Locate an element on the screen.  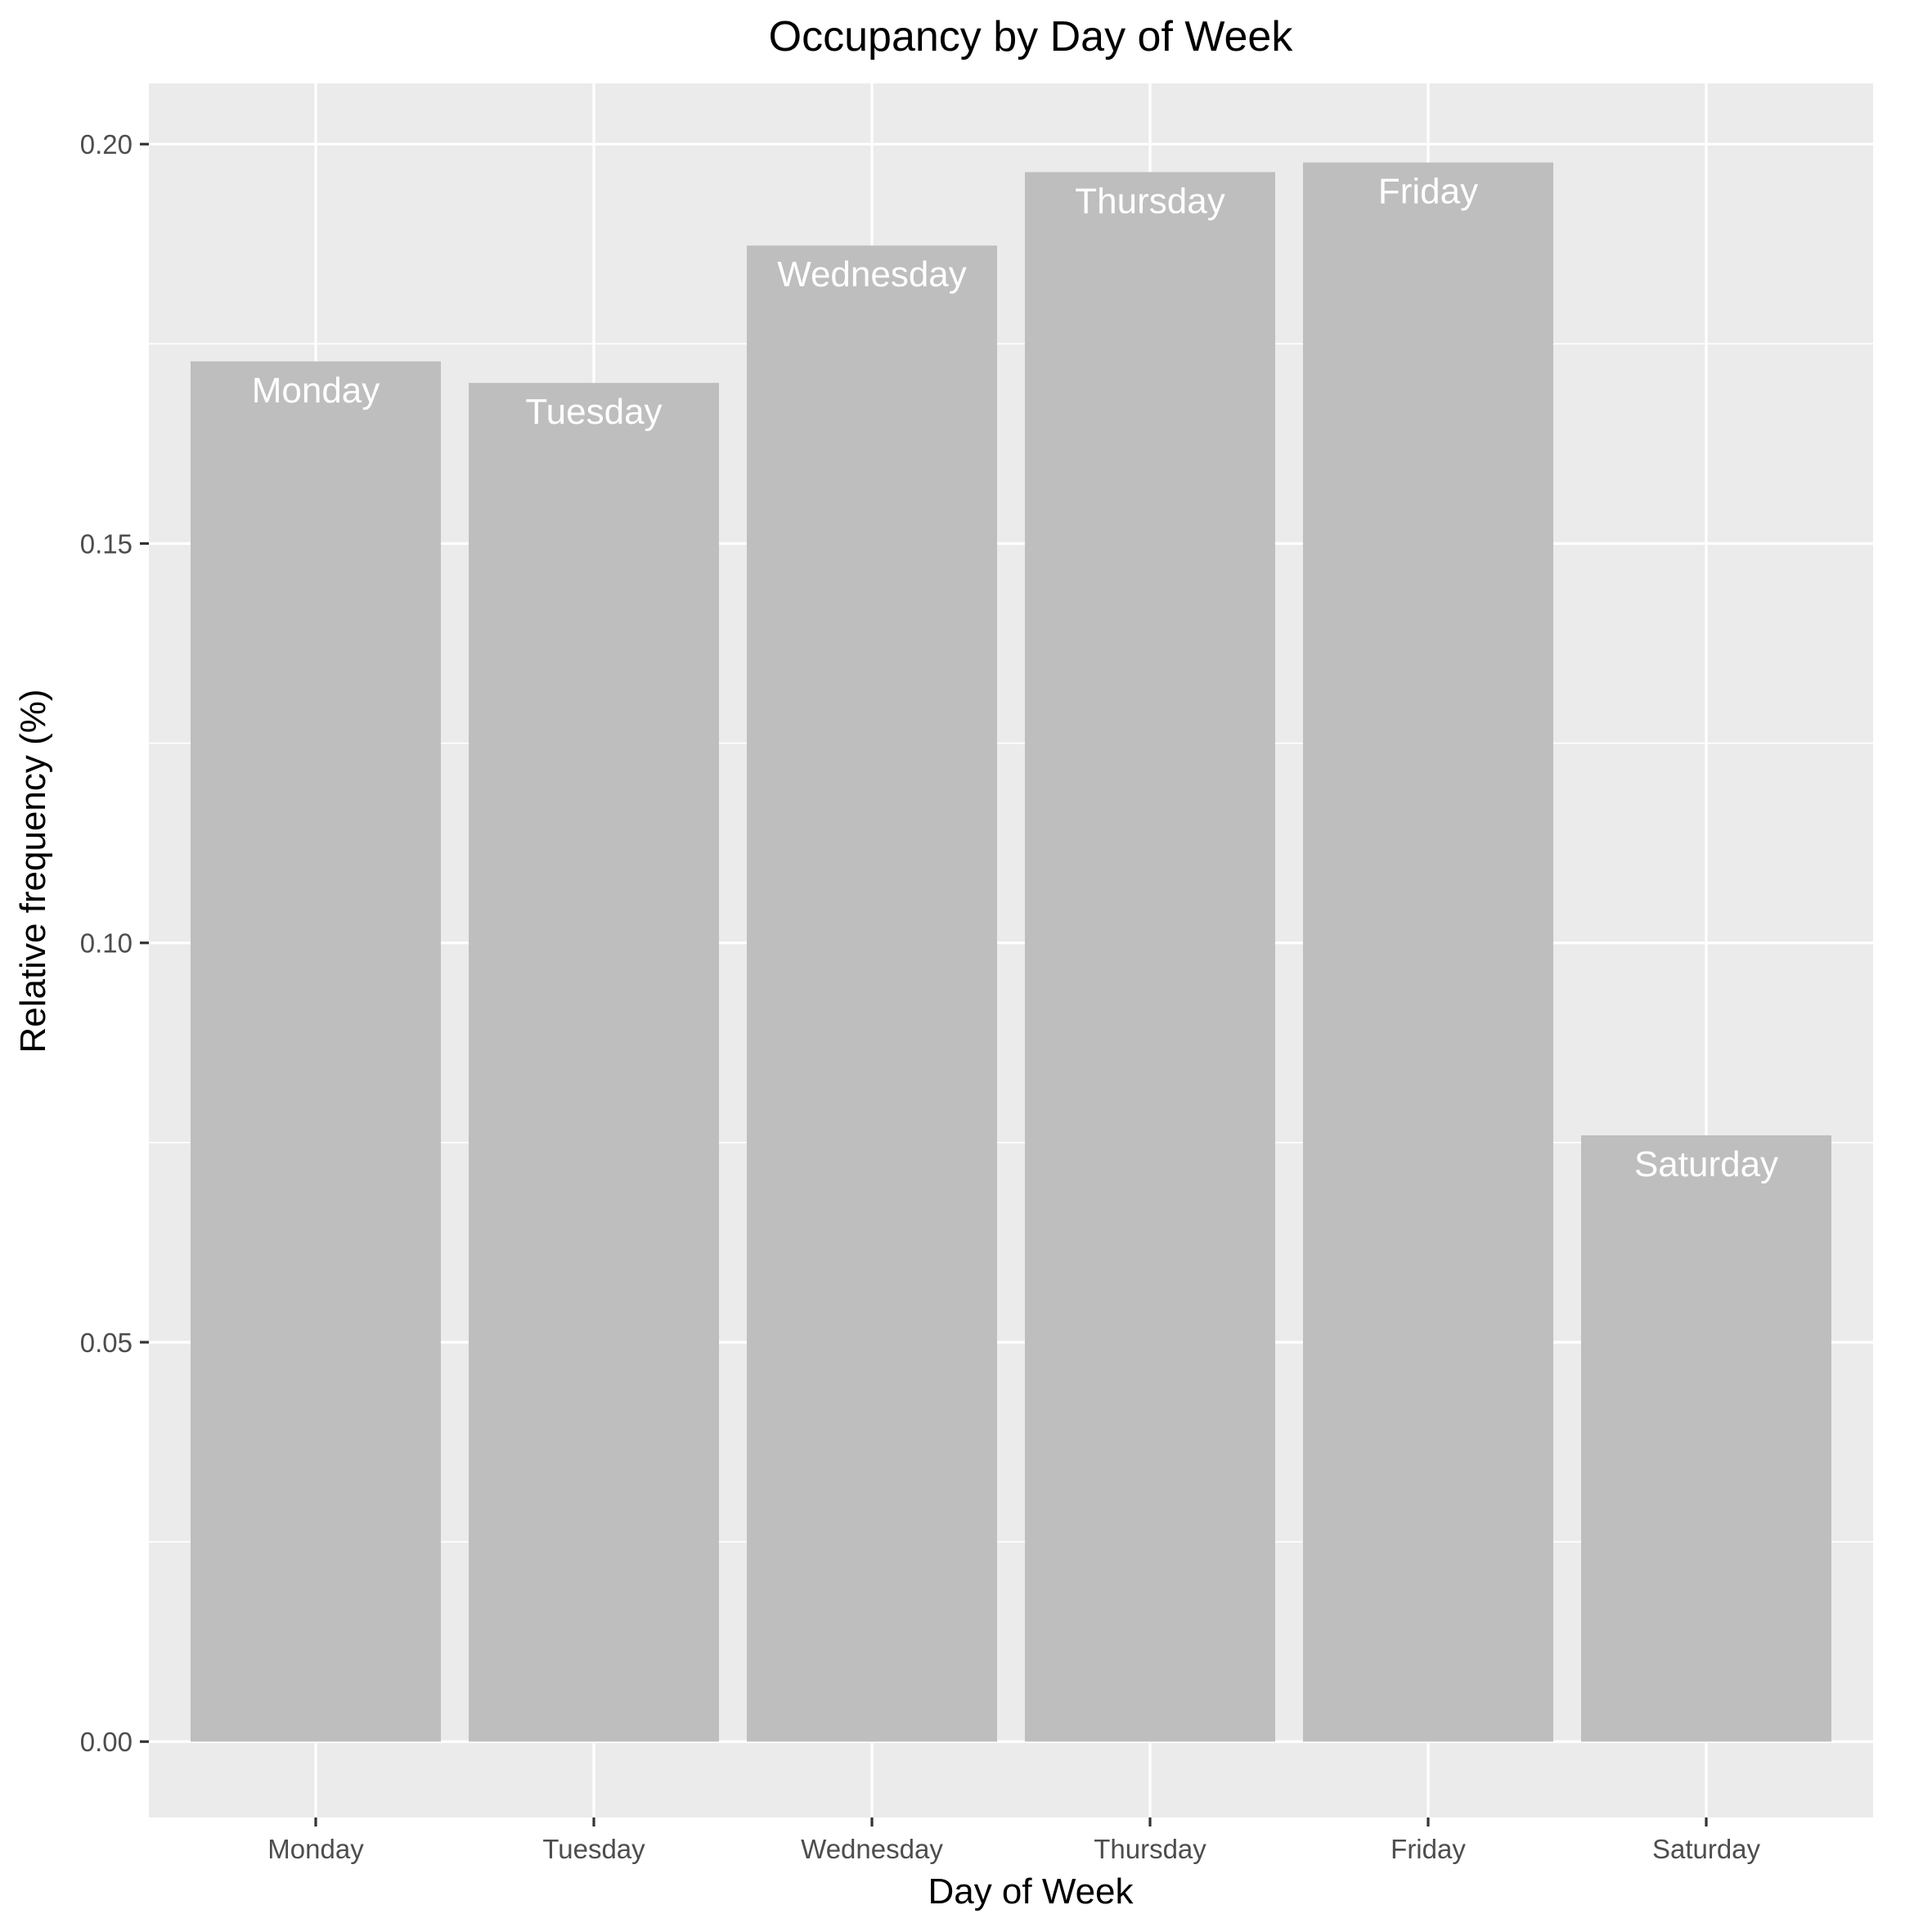
y-tick-label: 0.05 is located at coordinates (106, 1343).